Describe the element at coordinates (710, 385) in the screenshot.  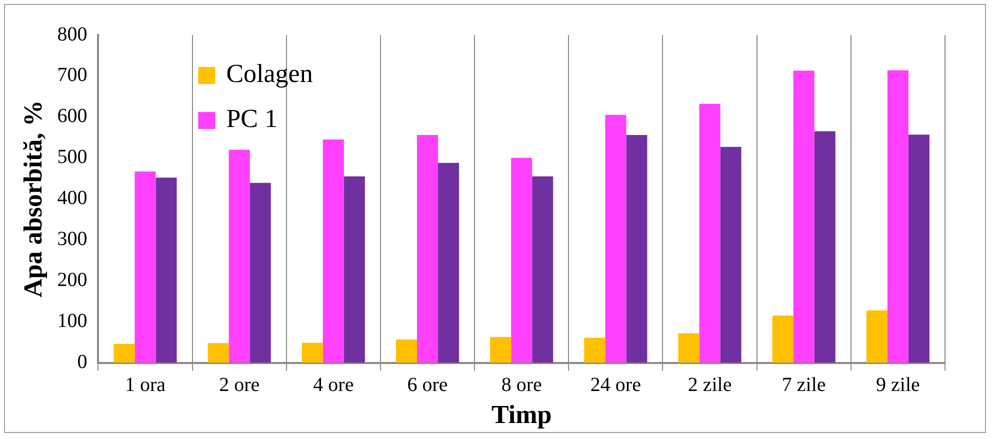
I see `x-tick-label: 2 zile` at that location.